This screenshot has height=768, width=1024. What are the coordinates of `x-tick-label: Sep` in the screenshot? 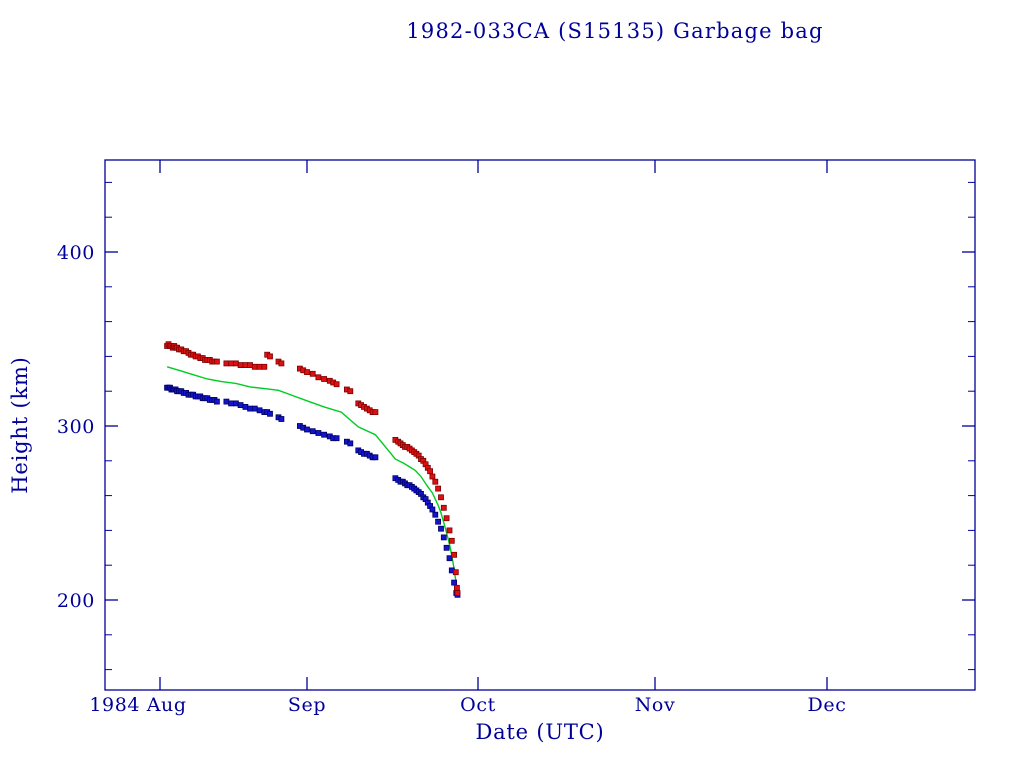 It's located at (307, 705).